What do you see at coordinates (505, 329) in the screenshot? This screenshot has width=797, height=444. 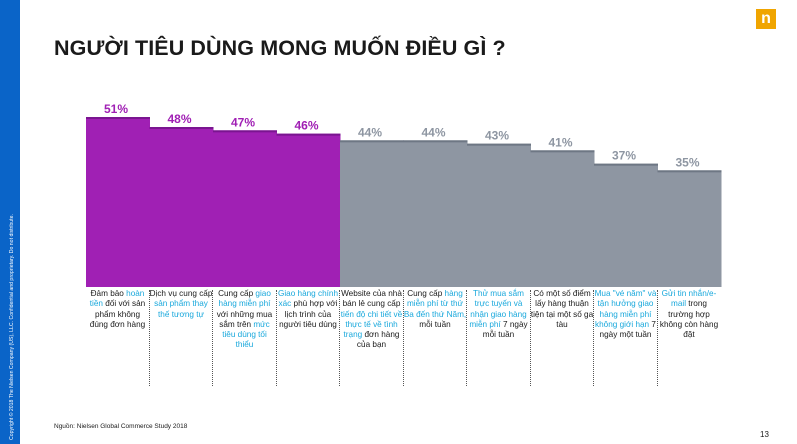 I see `label-text: 7 ngày mỗi tuần` at bounding box center [505, 329].